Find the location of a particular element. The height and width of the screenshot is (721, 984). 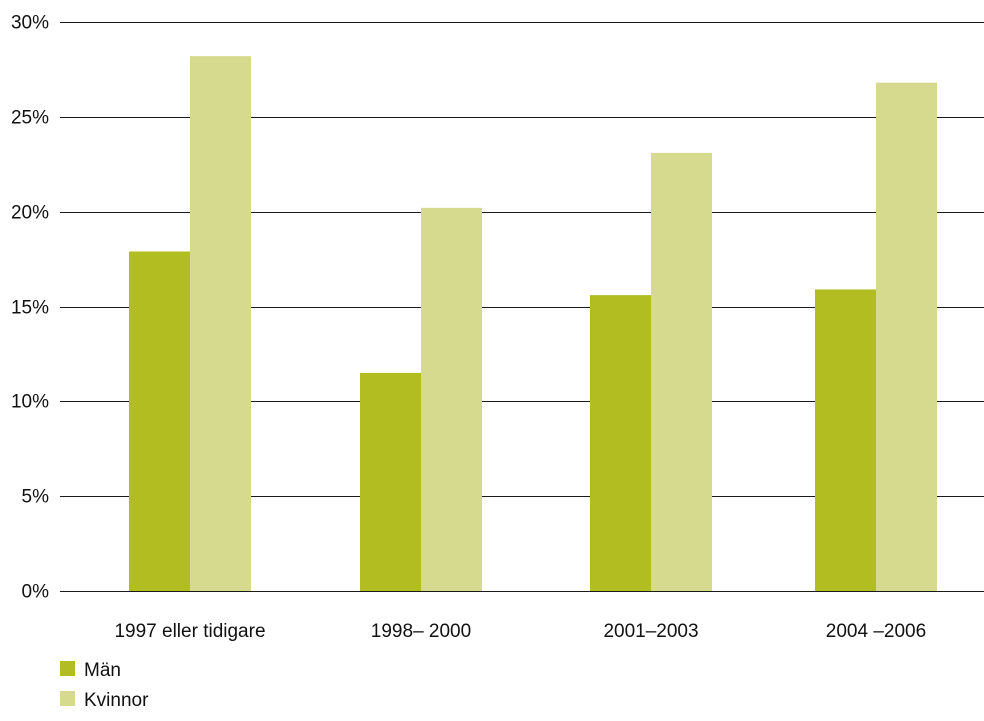

legend: Män Kvinnor is located at coordinates (104, 685).